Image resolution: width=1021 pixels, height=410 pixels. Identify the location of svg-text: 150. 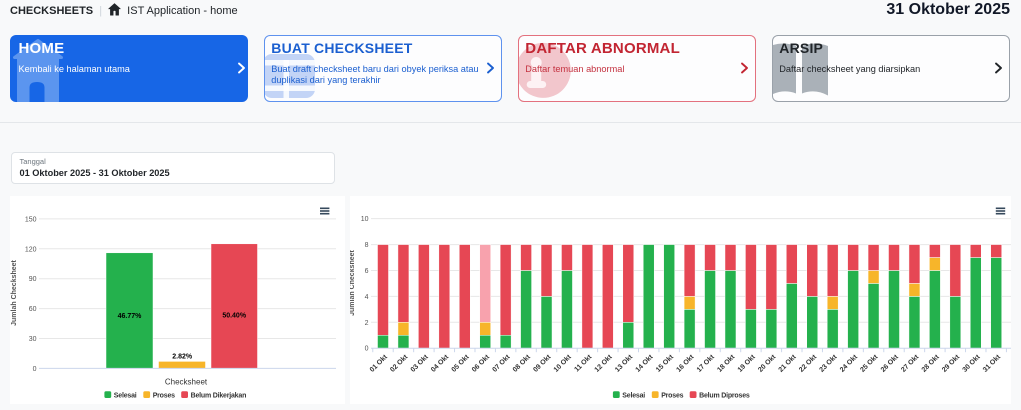
(31, 219).